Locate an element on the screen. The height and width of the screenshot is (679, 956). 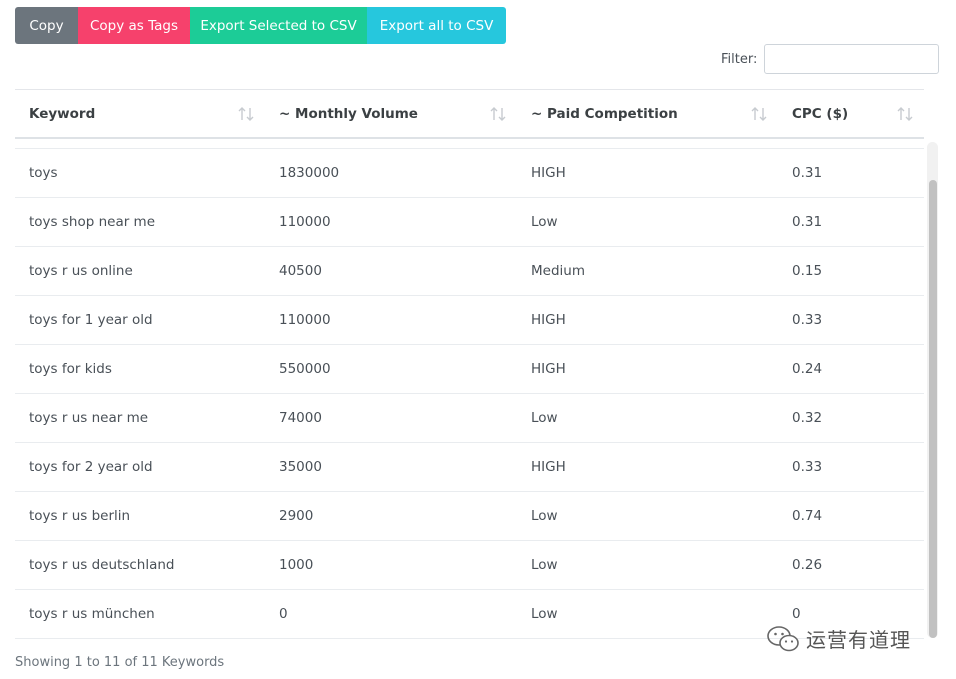
cpc-cell: 0.26 is located at coordinates (807, 565).